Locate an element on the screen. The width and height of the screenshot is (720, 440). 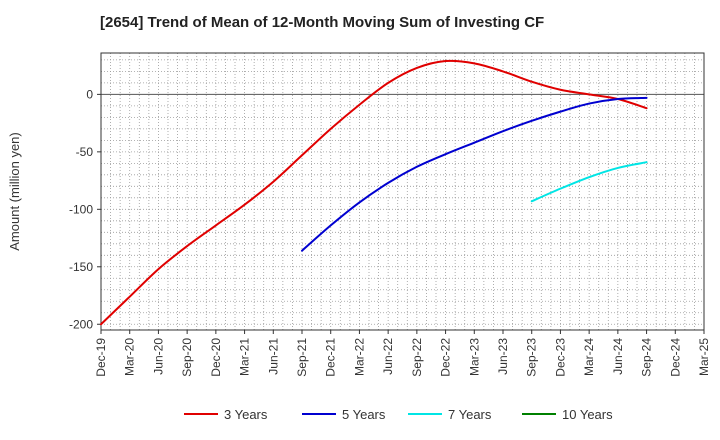
x-tick-label: Jun-23 is located at coordinates (503, 356).